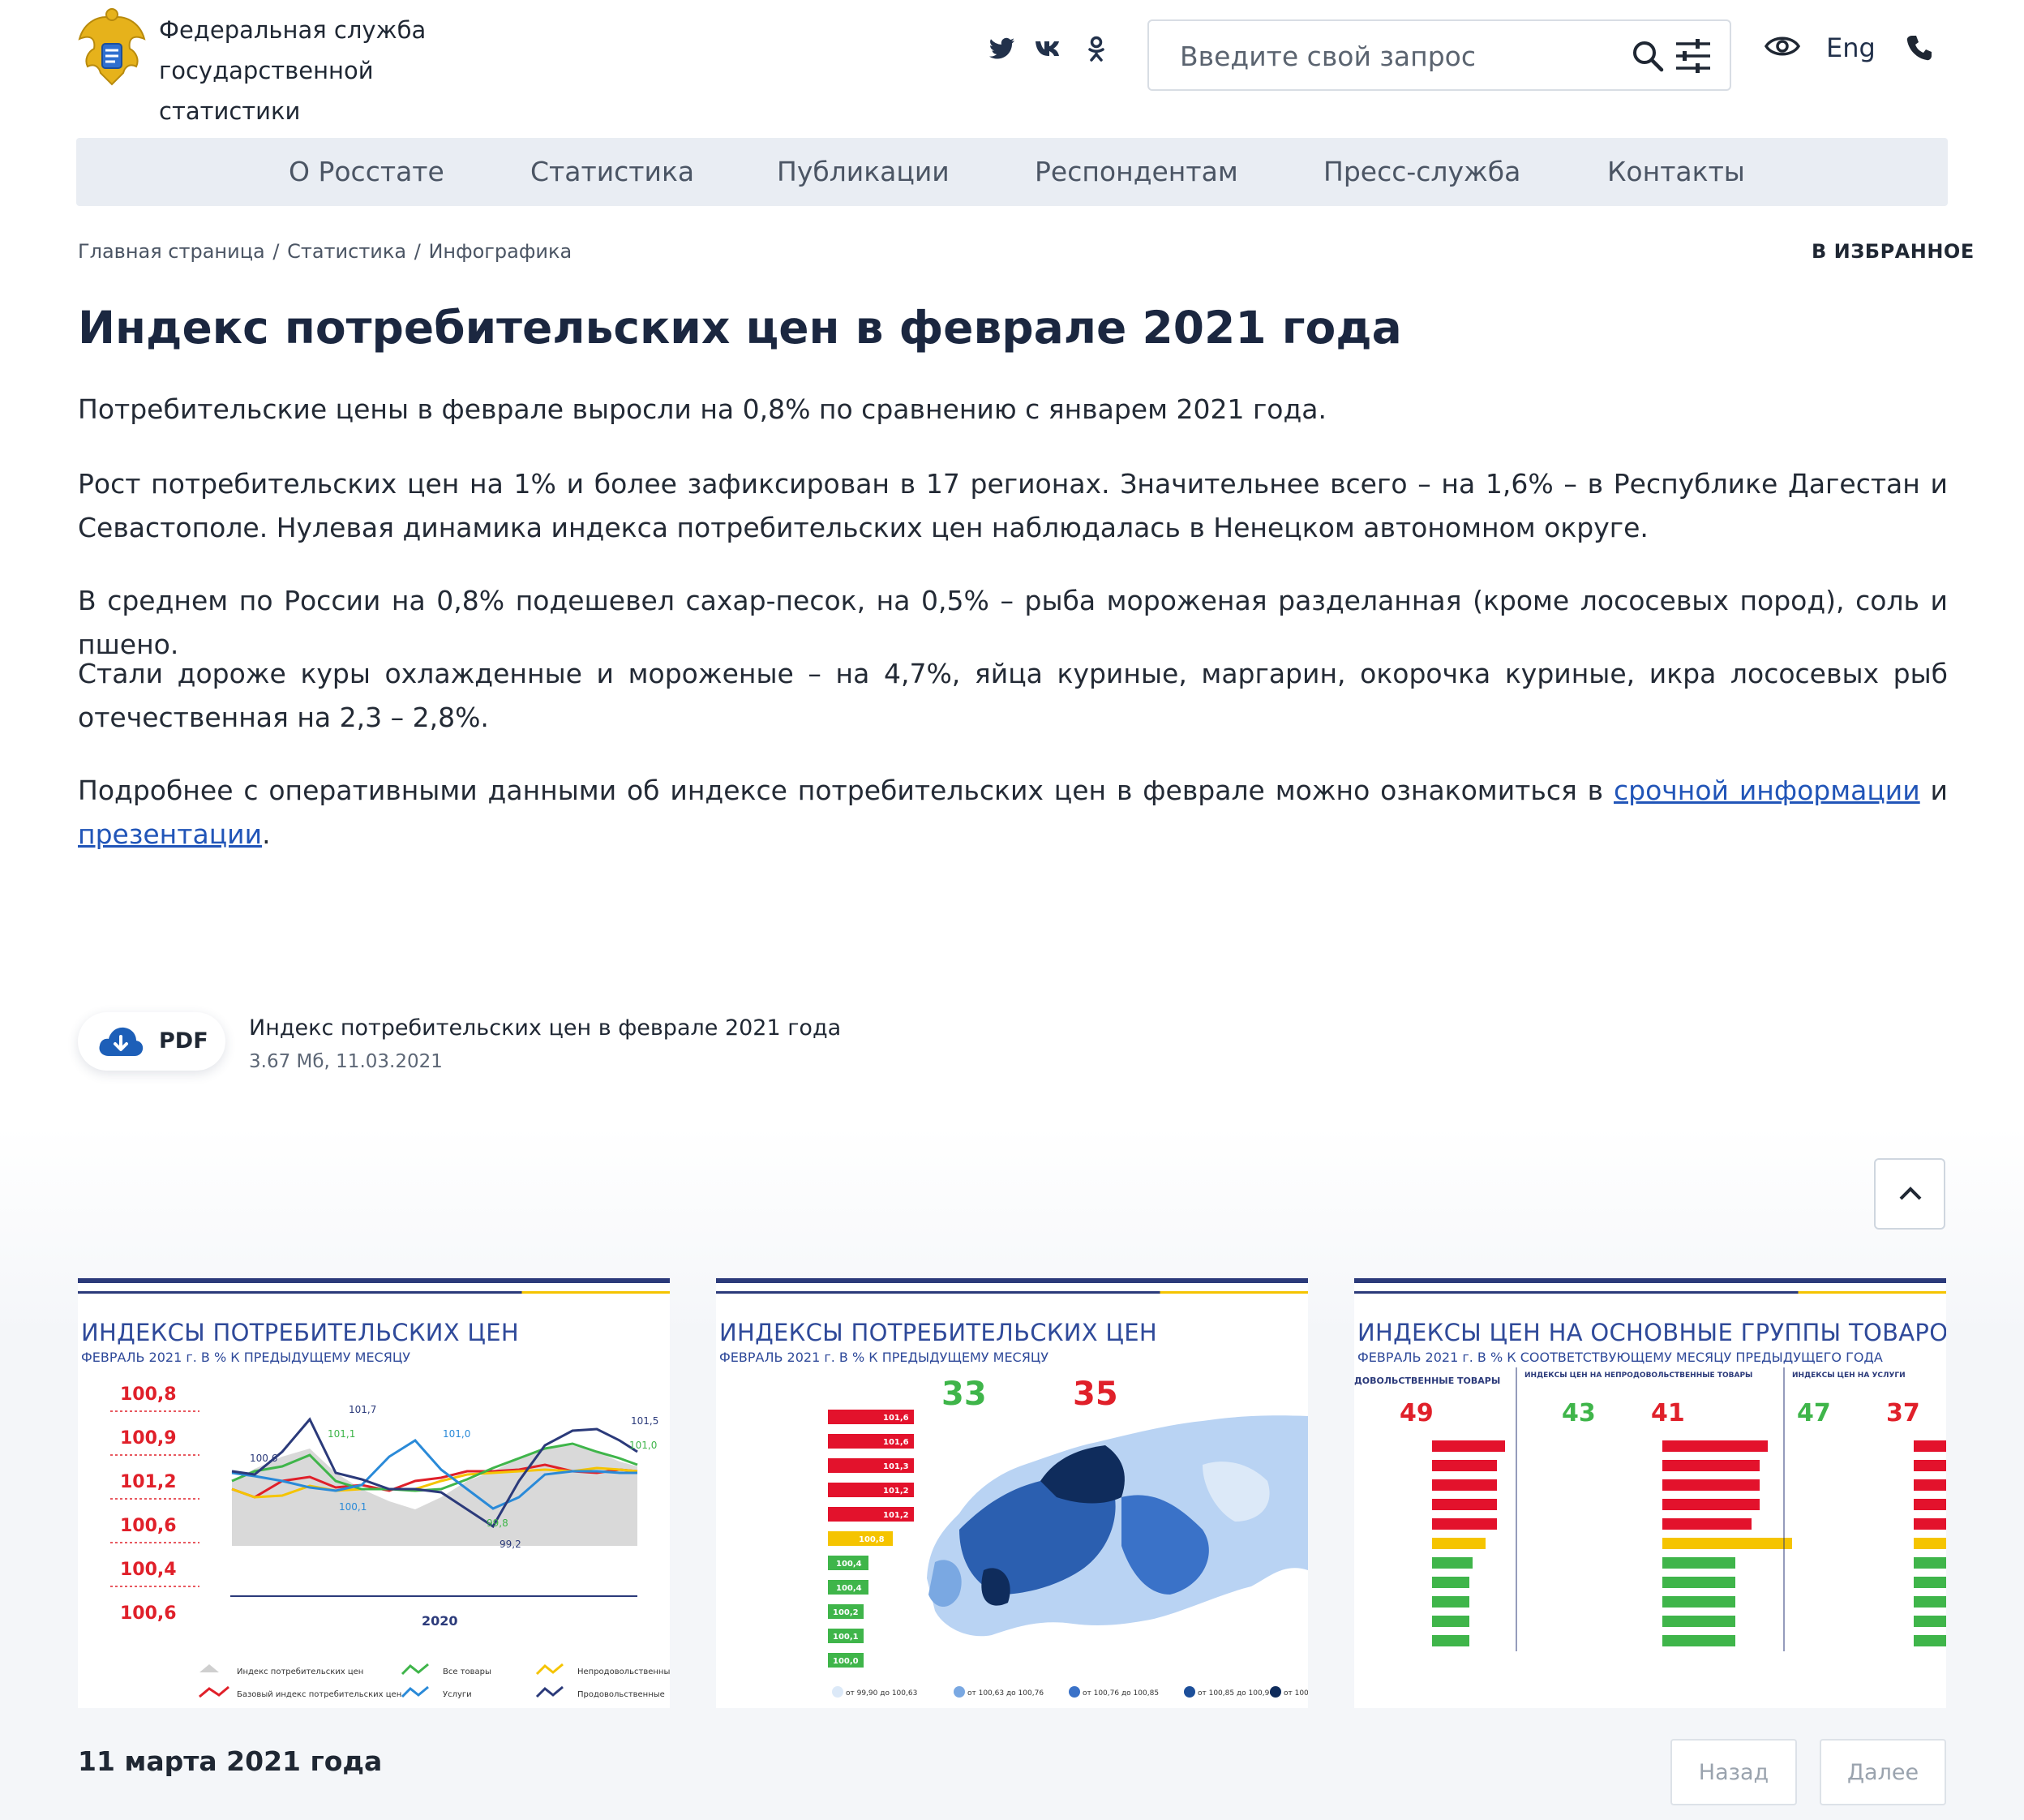 This screenshot has width=2024, height=1820. I want to click on card-title: ИНДЕКСЫ ПОТРЕБИТЕЛЬСКИХ ЦЕН, so click(938, 1332).